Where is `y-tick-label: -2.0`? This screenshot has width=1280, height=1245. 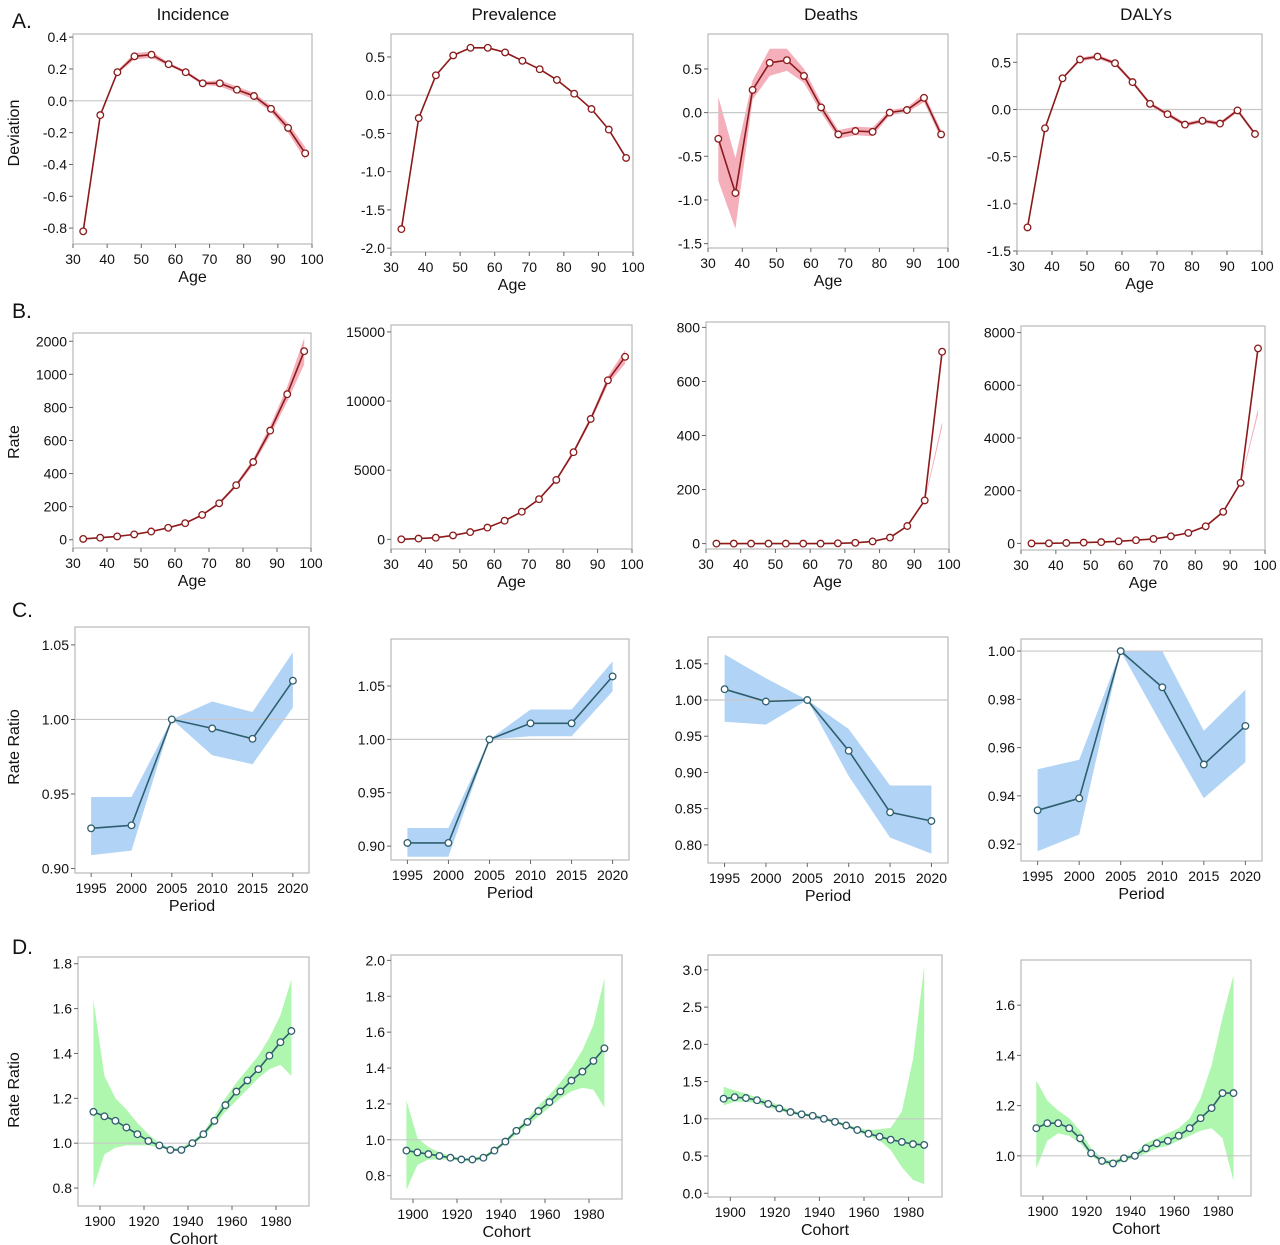 y-tick-label: -2.0 is located at coordinates (373, 248).